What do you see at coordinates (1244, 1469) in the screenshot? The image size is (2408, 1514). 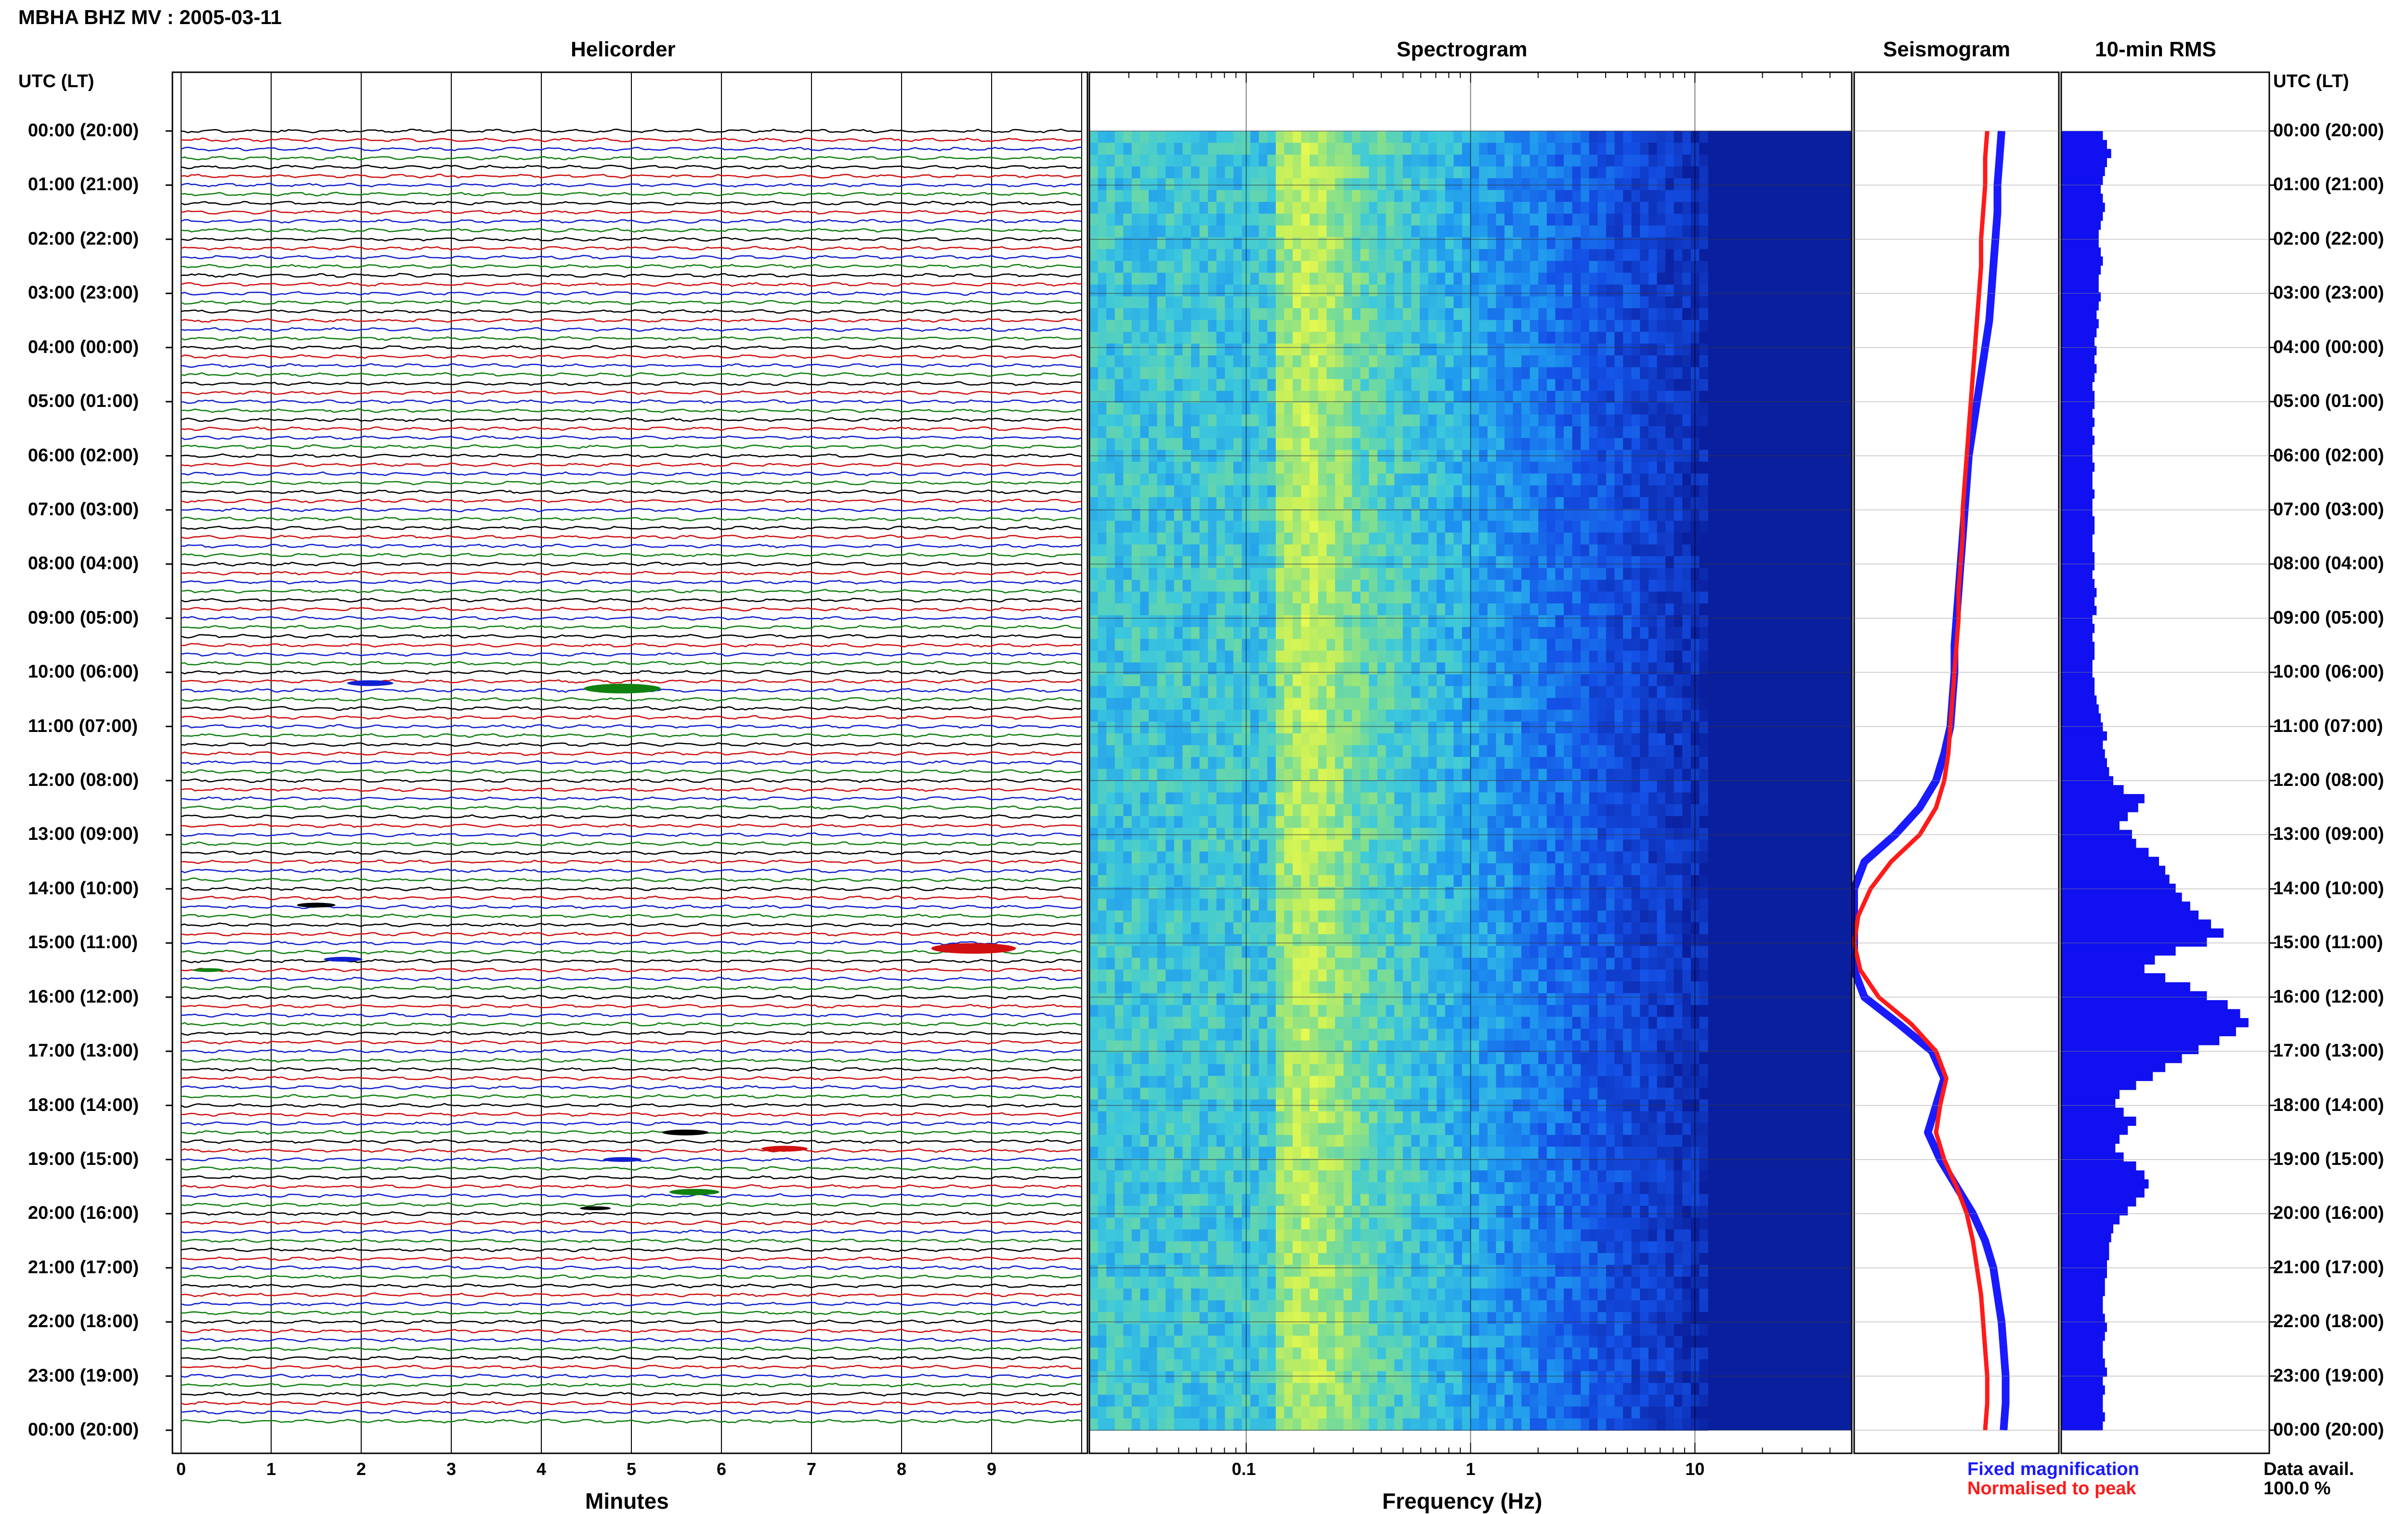 I see `spectrogram-tick-label: 0.1` at bounding box center [1244, 1469].